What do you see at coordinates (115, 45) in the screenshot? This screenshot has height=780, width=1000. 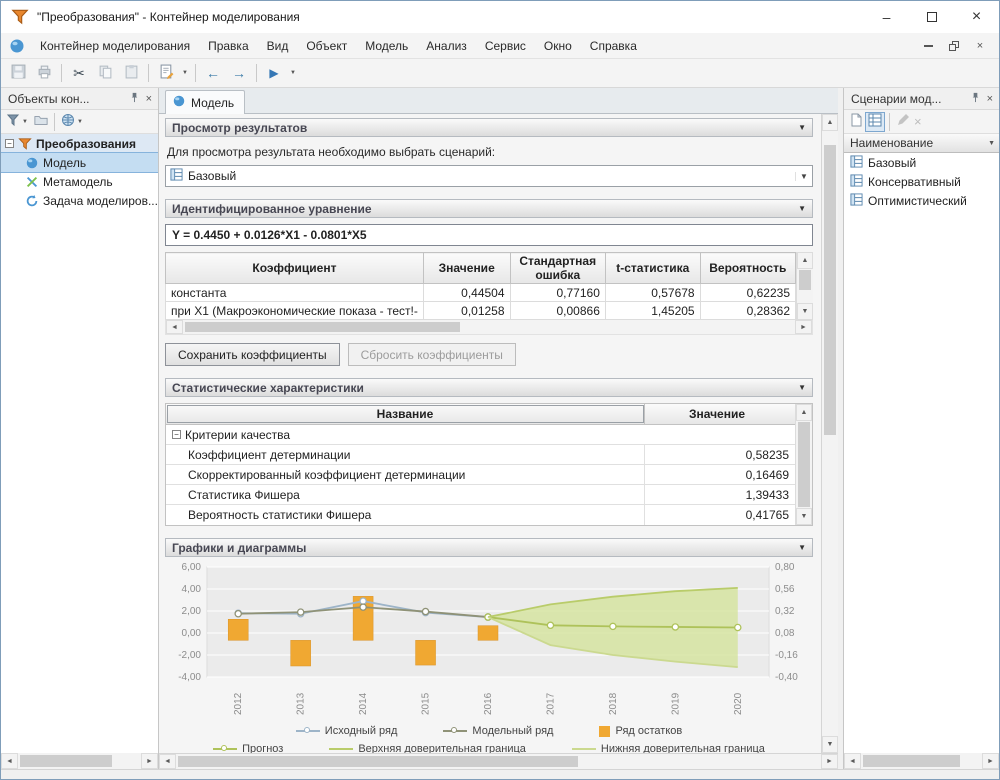 I see `menu-item-container: Контейнер моделирования` at bounding box center [115, 45].